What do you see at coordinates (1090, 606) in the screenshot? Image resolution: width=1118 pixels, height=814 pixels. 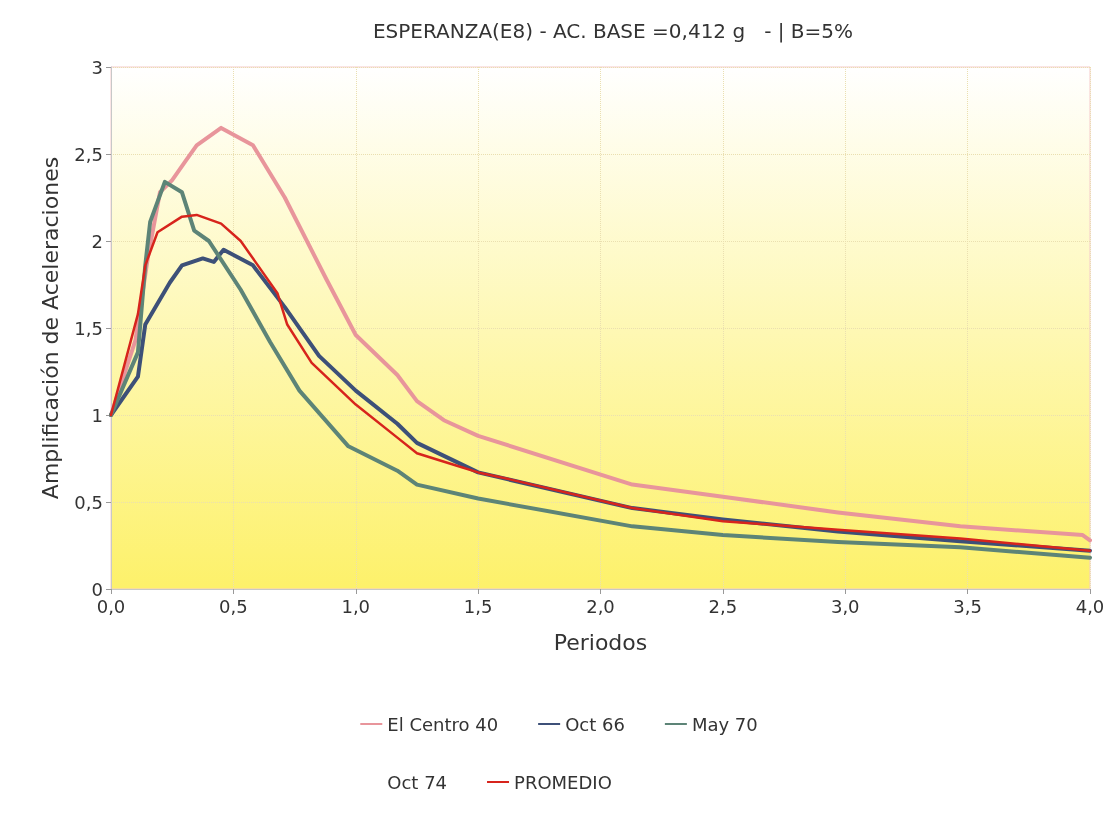 I see `x-tick-label: 4,0` at bounding box center [1090, 606].